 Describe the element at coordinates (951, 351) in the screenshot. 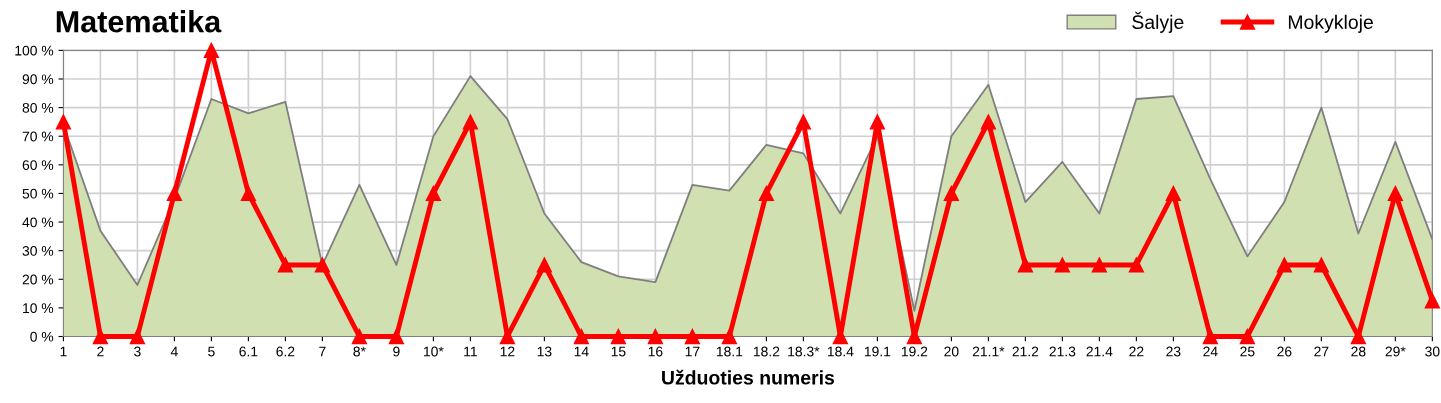

I see `x-tick-label: 20` at that location.